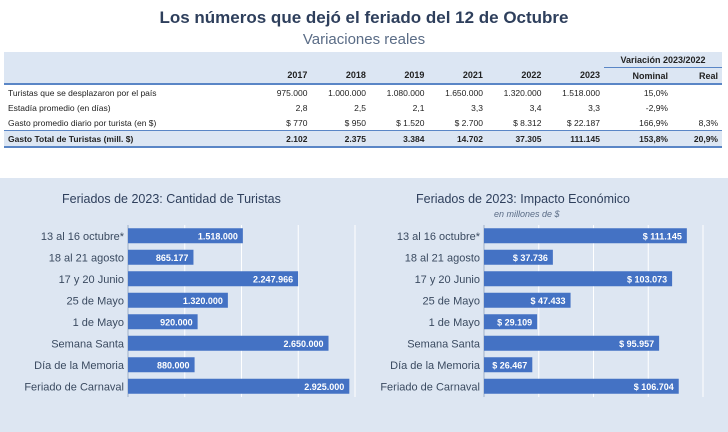 Image resolution: width=728 pixels, height=432 pixels. I want to click on table-cell: 3,4, so click(535, 107).